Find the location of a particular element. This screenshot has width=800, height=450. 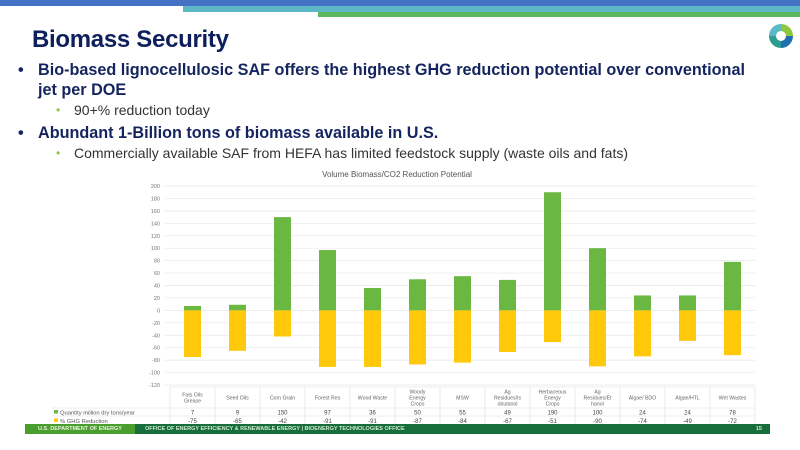

table-ghg-value: -51 is located at coordinates (552, 422).